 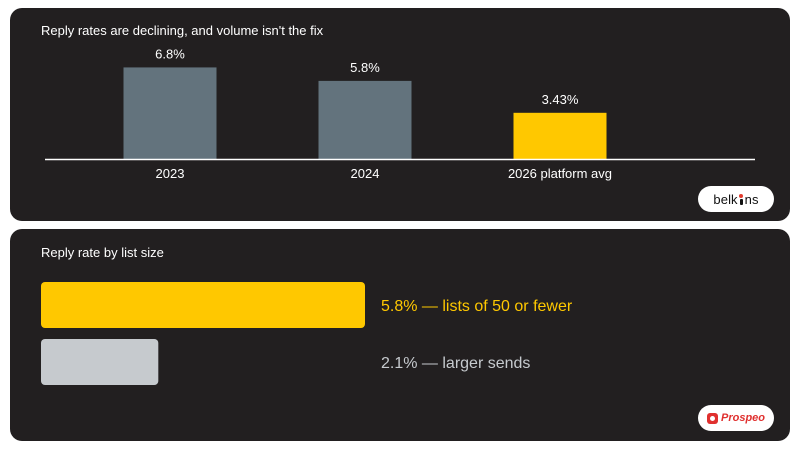 I want to click on belkins-logo-mark-icon, so click(x=741, y=199).